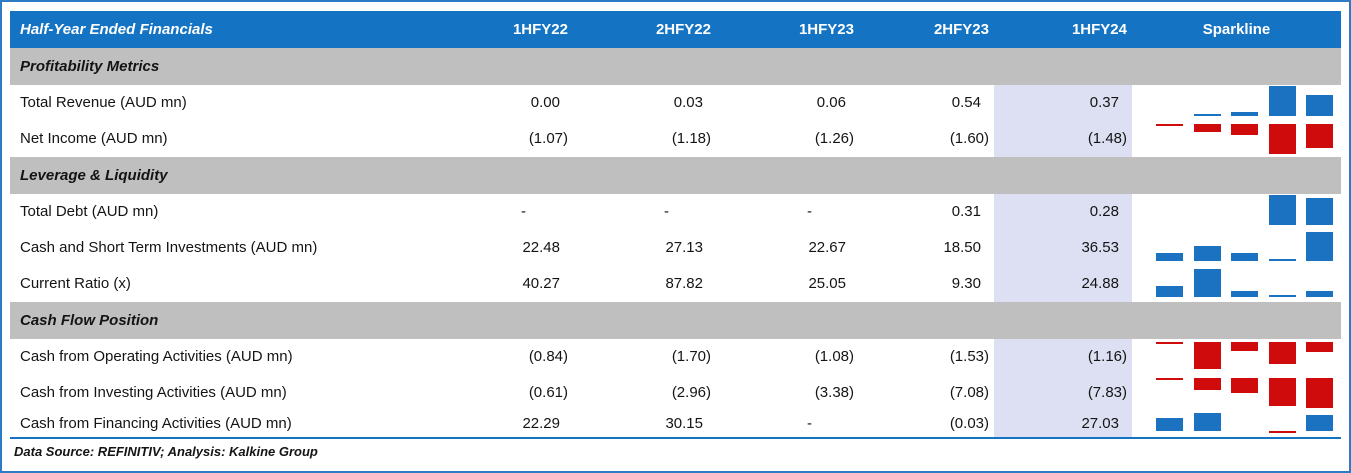 The width and height of the screenshot is (1351, 473). I want to click on value-text: (1.08), so click(834, 356).